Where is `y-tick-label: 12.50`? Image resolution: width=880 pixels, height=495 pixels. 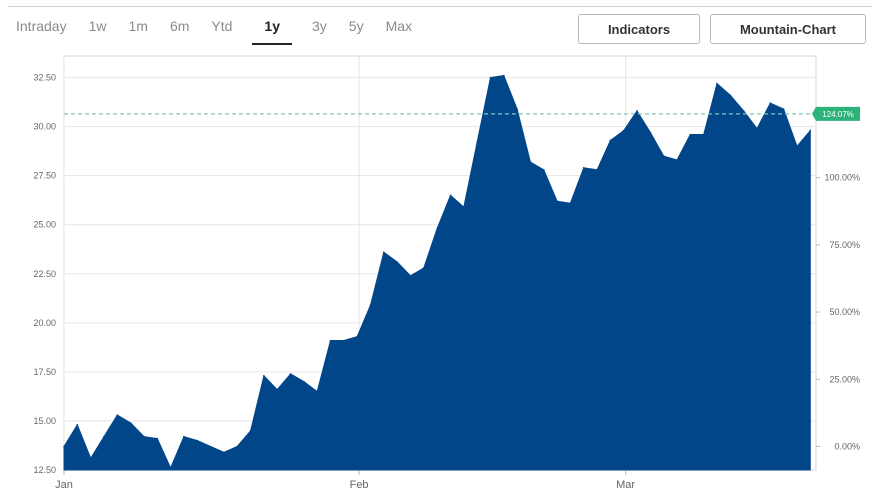 y-tick-label: 12.50 is located at coordinates (44, 470).